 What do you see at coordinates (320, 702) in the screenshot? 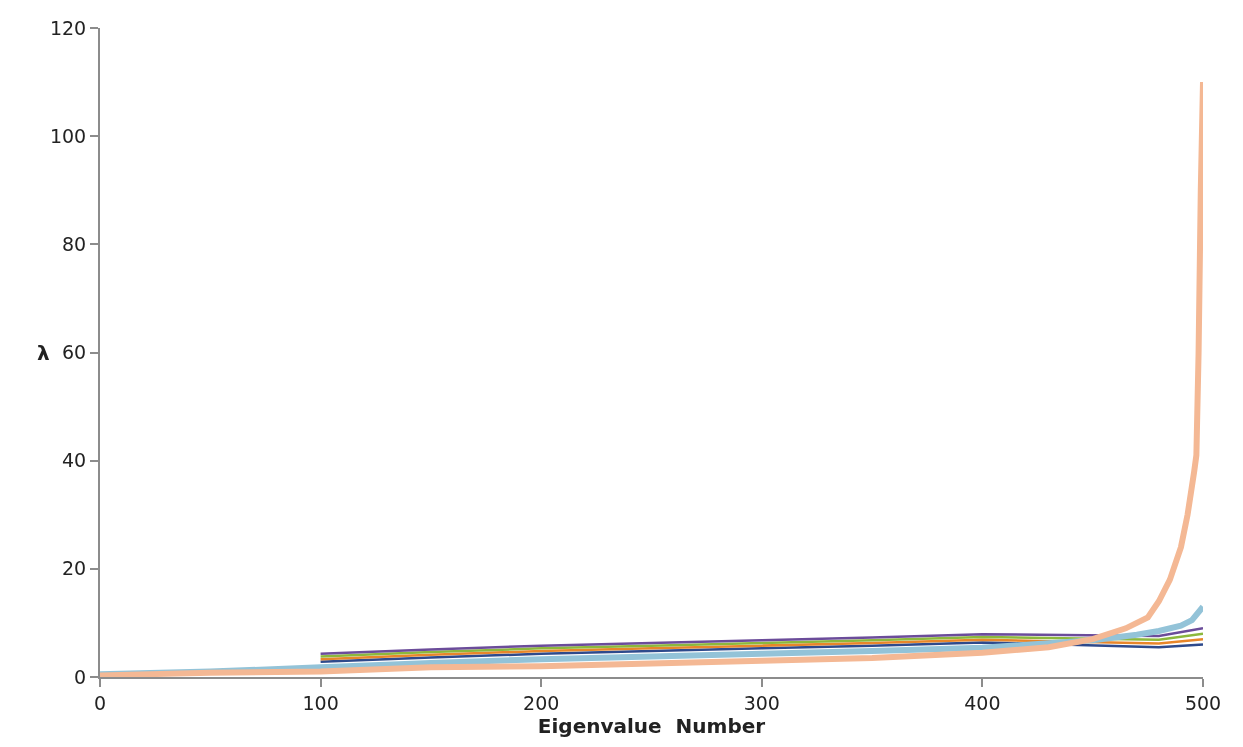
I see `x-tick-label: 100` at bounding box center [320, 702].